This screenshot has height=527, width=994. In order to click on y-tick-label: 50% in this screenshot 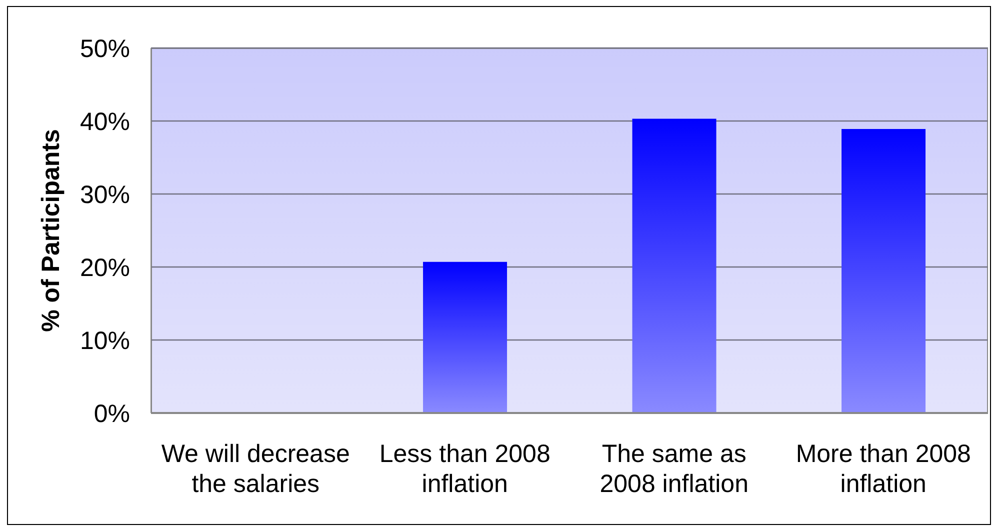, I will do `click(105, 48)`.